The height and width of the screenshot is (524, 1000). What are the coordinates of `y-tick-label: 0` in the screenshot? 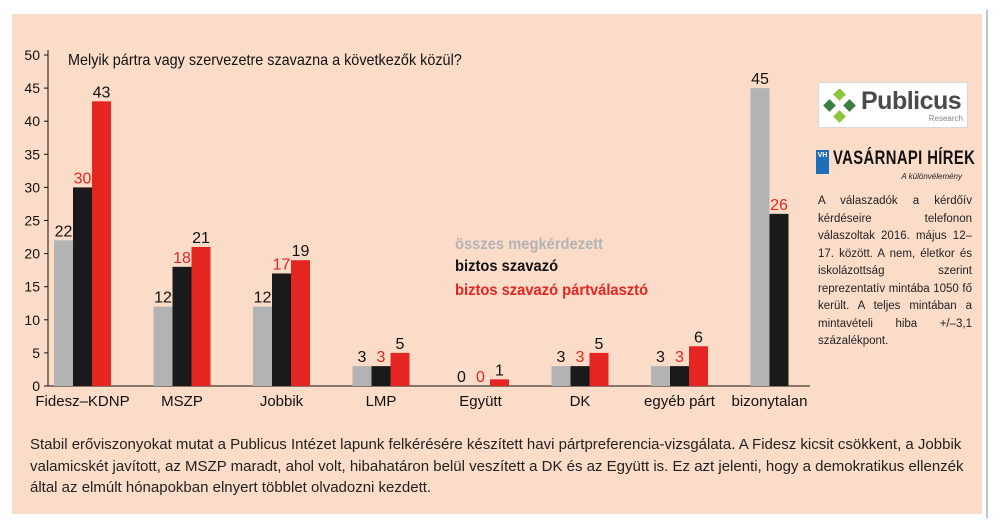 It's located at (36, 386).